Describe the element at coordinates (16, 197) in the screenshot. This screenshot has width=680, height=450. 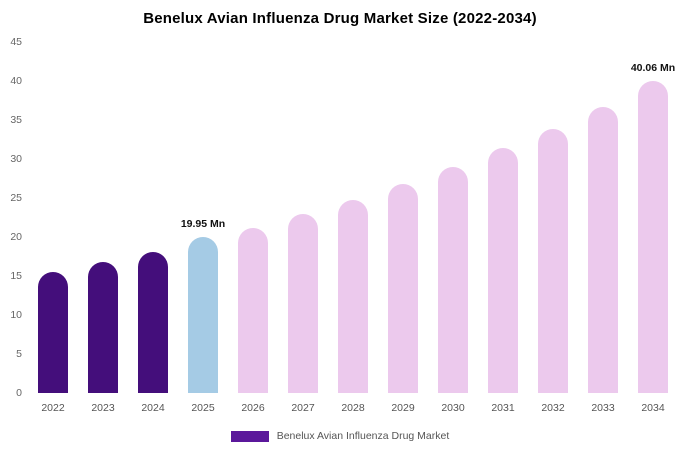
I see `y-tick-label: 25` at that location.